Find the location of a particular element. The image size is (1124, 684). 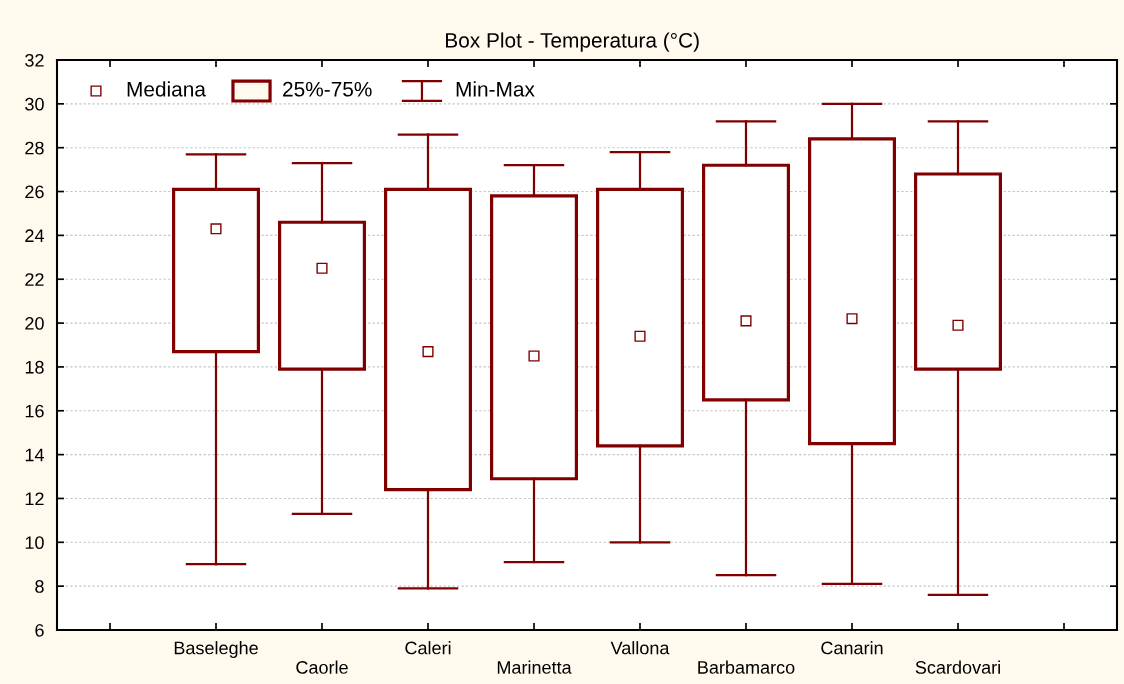

y-tick-label: 20 is located at coordinates (34, 323).